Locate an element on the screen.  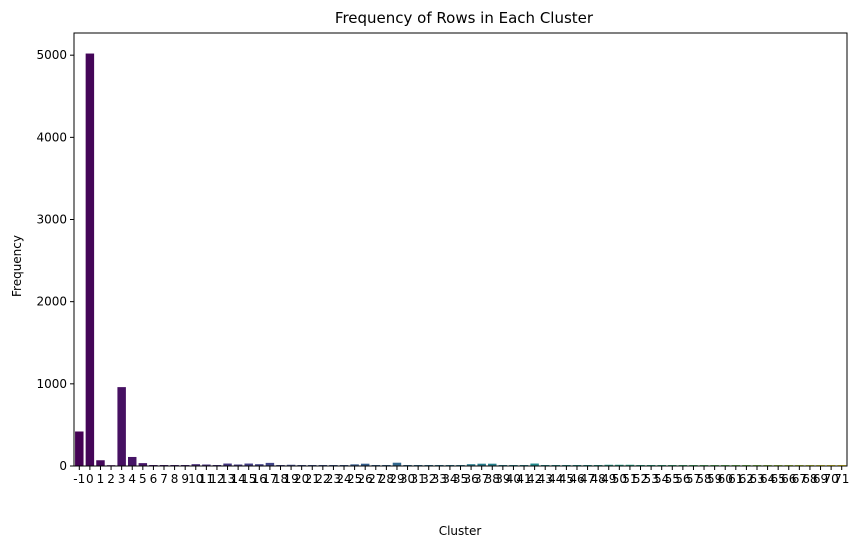
x-tick-label: 8 is located at coordinates (175, 479).